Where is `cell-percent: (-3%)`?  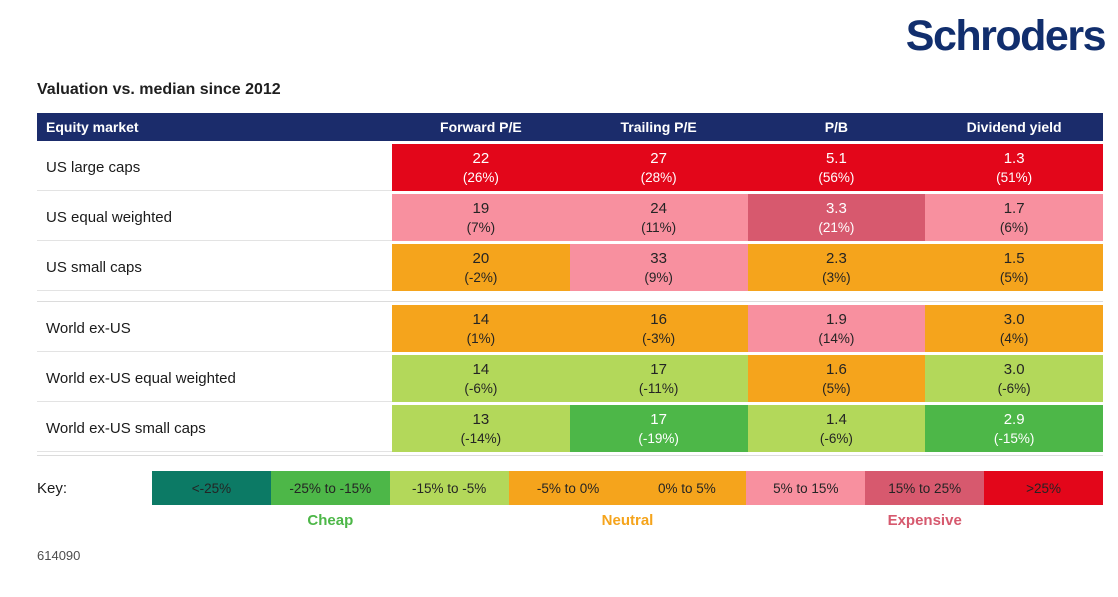
cell-percent: (-3%) is located at coordinates (659, 338).